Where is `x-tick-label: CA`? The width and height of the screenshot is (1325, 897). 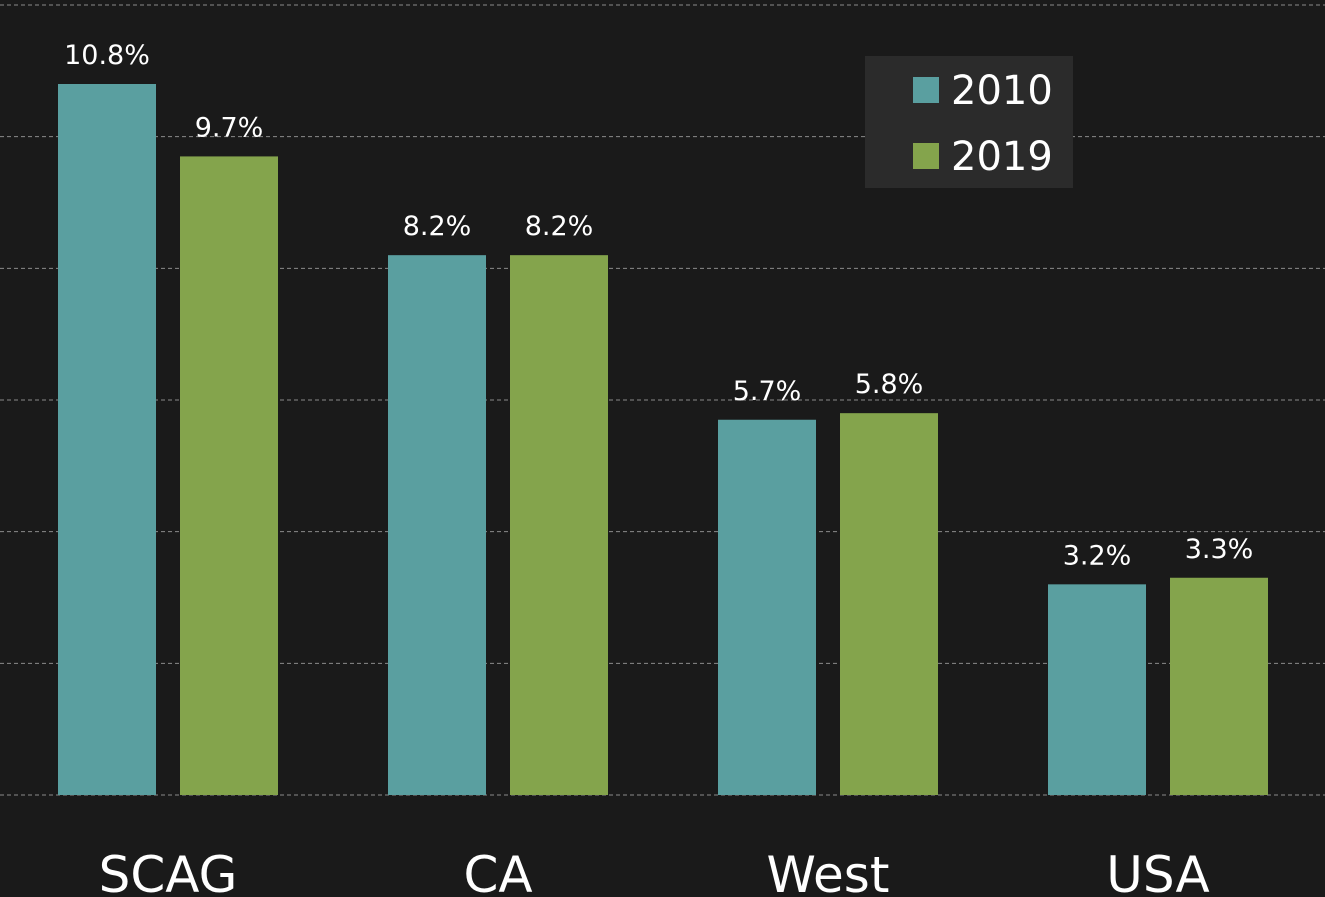 x-tick-label: CA is located at coordinates (497, 871).